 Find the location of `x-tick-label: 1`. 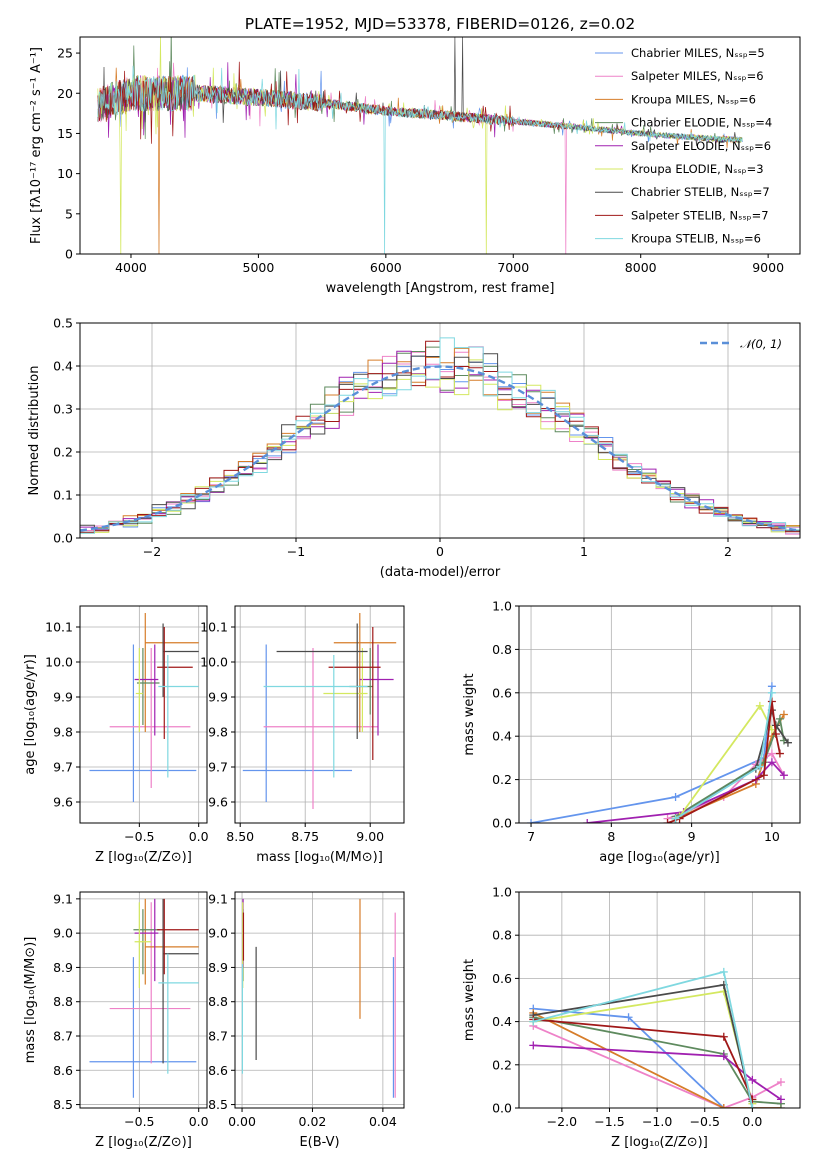

x-tick-label: 1 is located at coordinates (584, 551).